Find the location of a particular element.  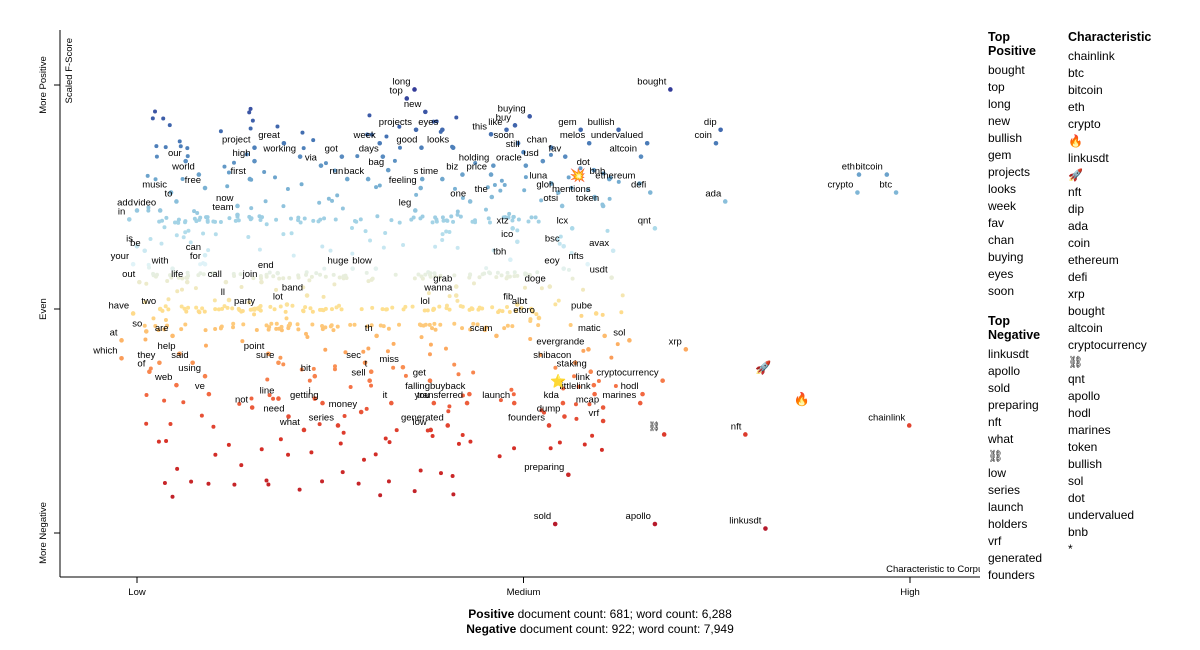

term-label: week is located at coordinates (364, 135).